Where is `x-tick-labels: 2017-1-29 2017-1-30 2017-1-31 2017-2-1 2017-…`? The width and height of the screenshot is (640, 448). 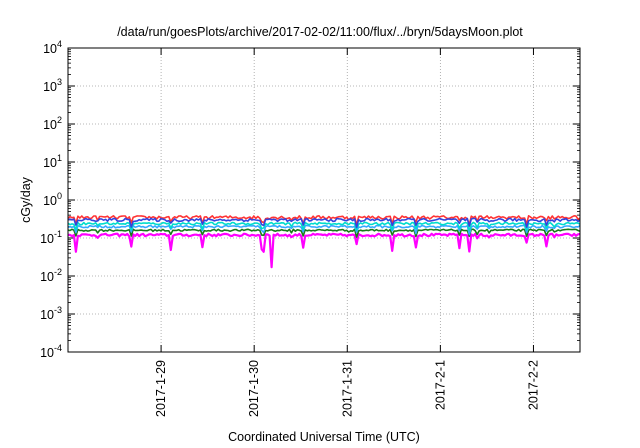
x-tick-labels: 2017-1-29 2017-1-30 2017-1-31 2017-2-1 2017-… is located at coordinates (347, 388).